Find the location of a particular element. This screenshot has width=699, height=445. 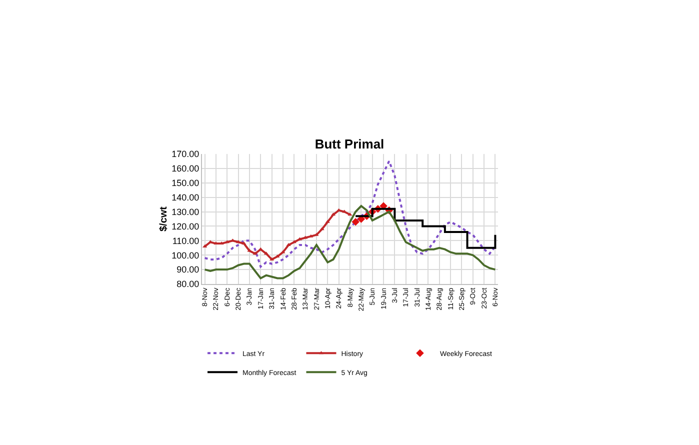

y-tick-label: 150.00 is located at coordinates (186, 183).